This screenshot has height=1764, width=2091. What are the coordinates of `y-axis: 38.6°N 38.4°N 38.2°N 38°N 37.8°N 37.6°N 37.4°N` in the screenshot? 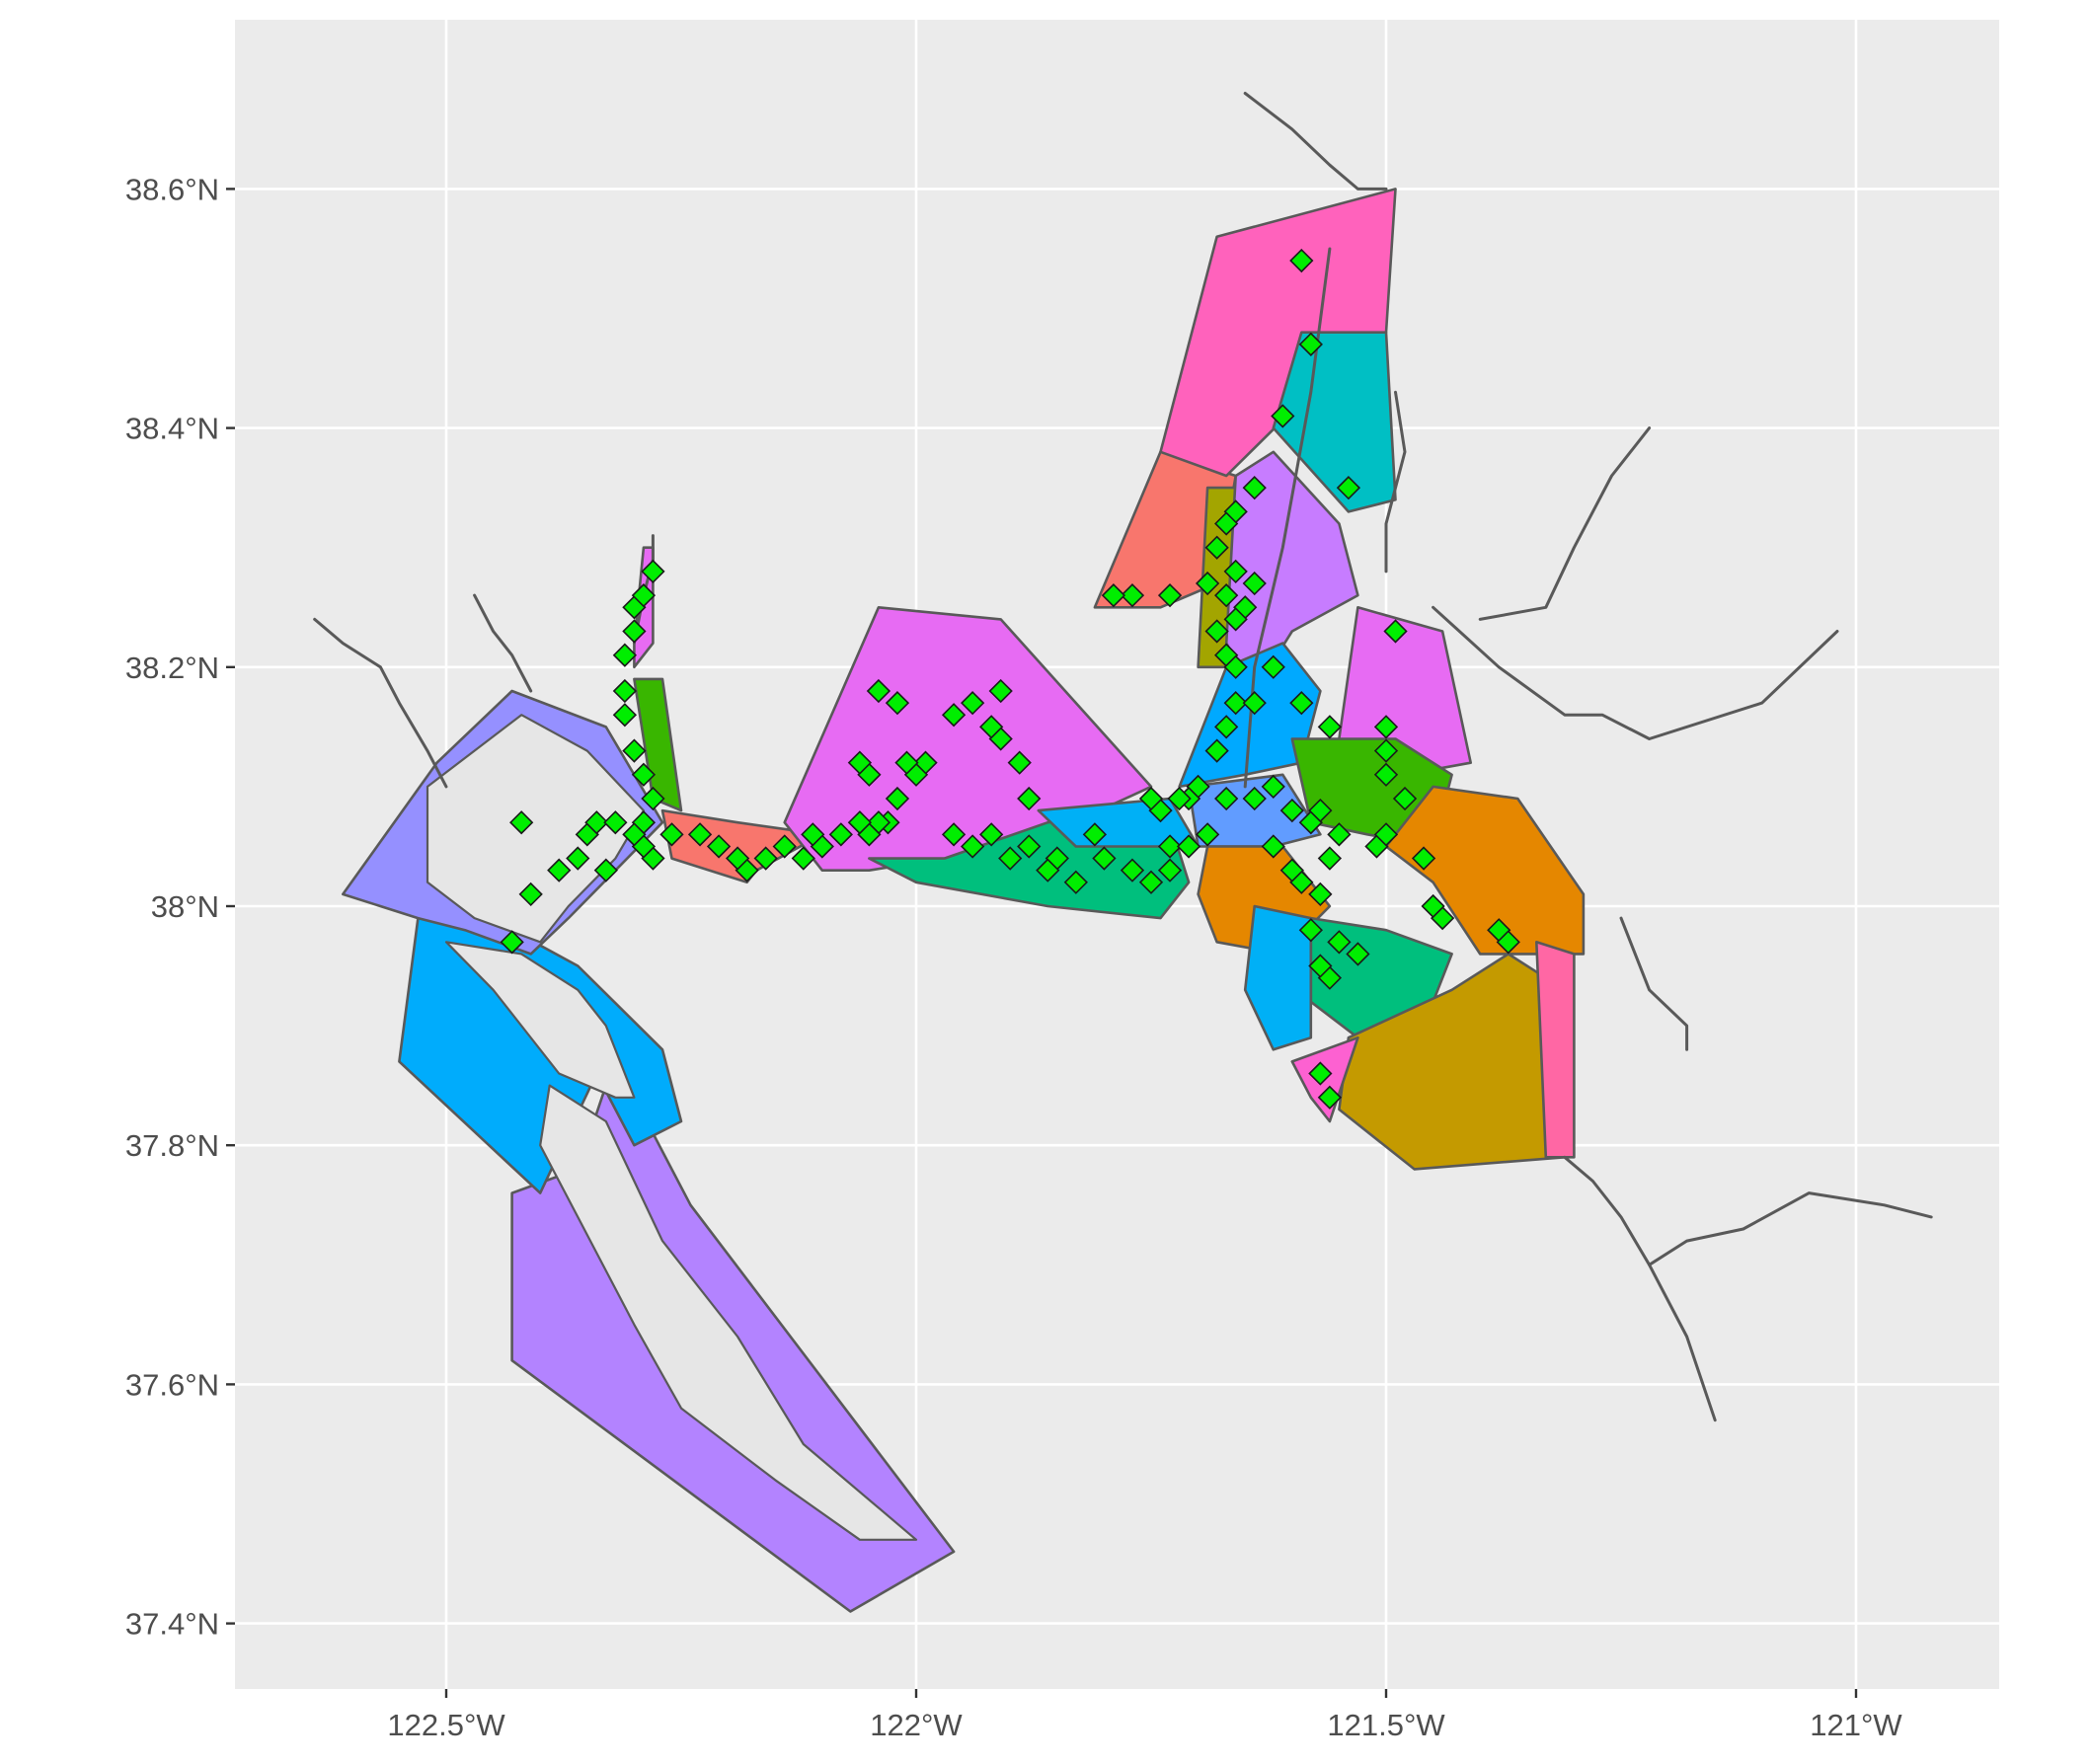 It's located at (180, 907).